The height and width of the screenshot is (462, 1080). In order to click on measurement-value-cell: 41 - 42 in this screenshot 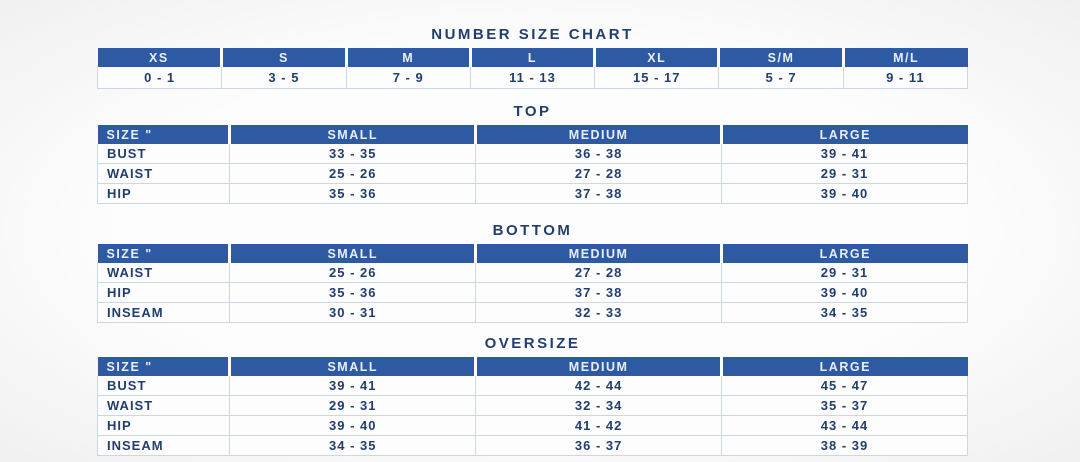, I will do `click(599, 425)`.